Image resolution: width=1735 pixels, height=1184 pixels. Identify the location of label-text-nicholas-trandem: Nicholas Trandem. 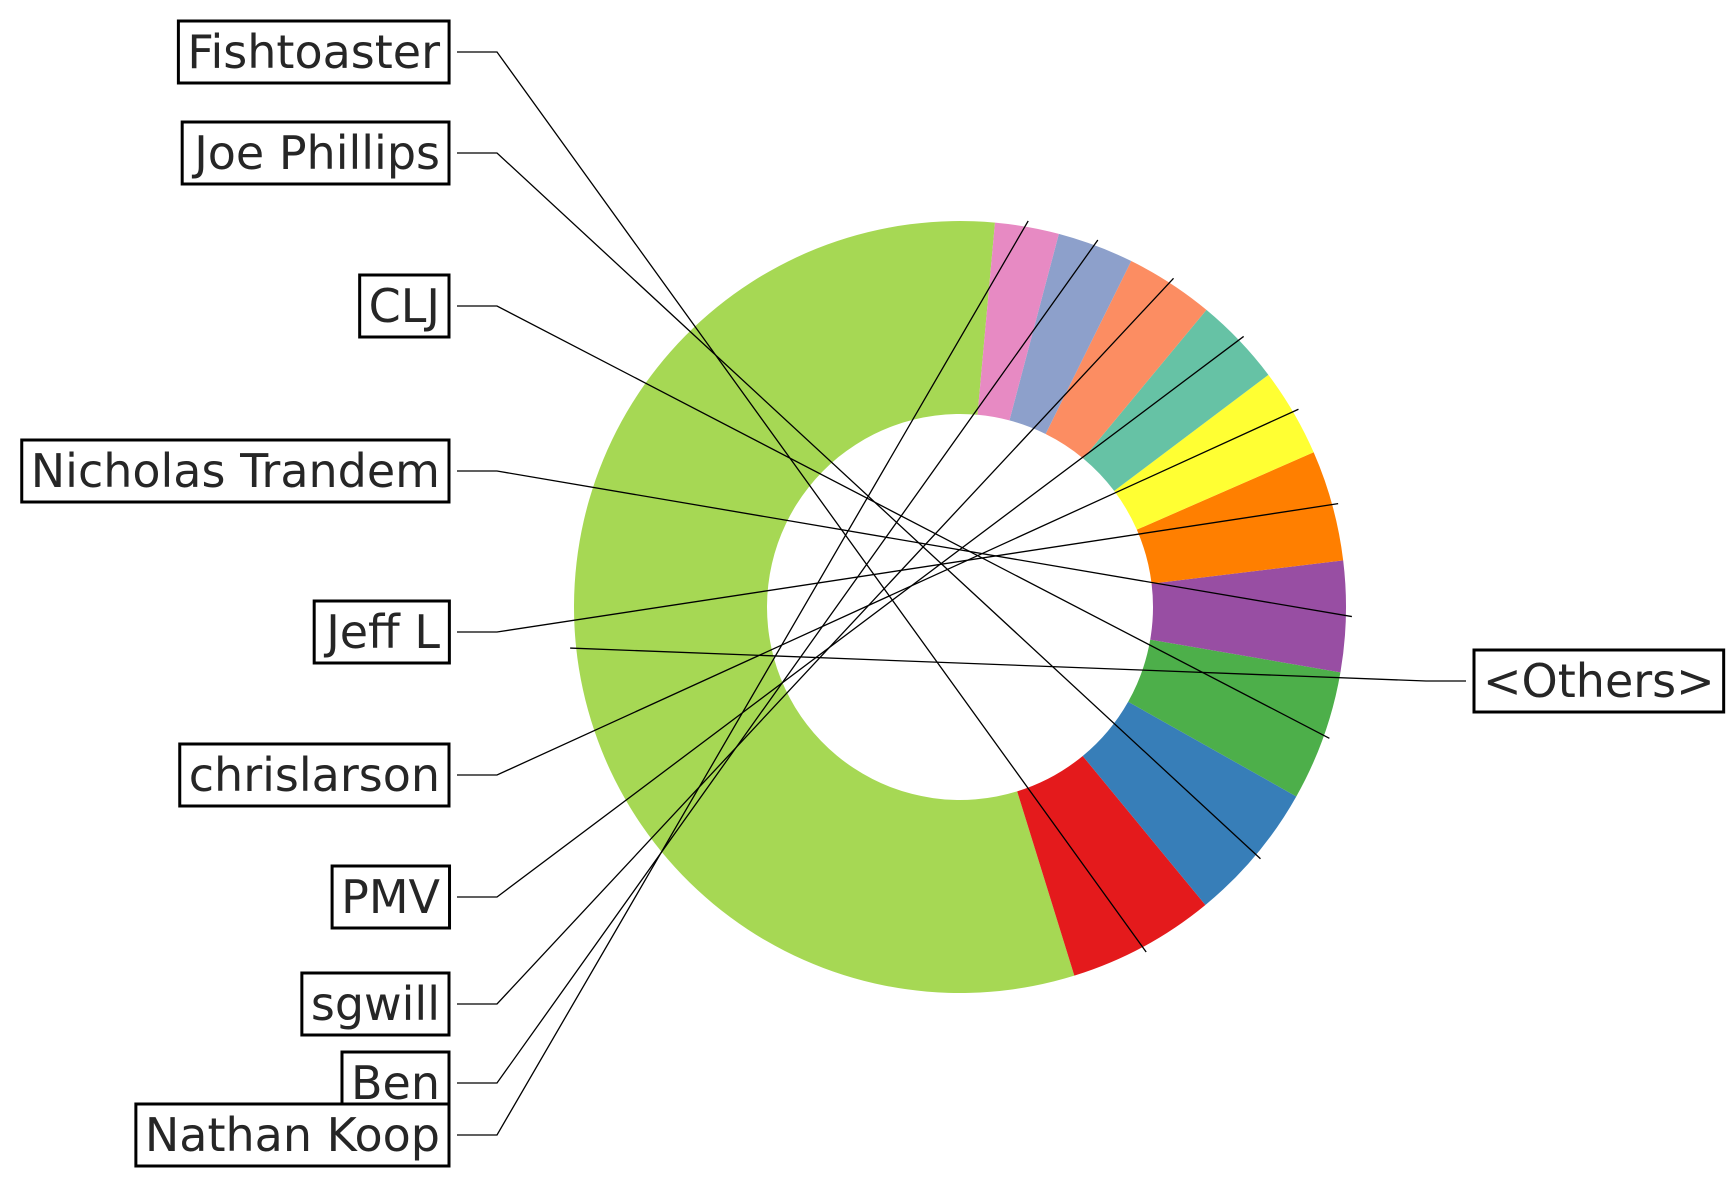
(235, 471).